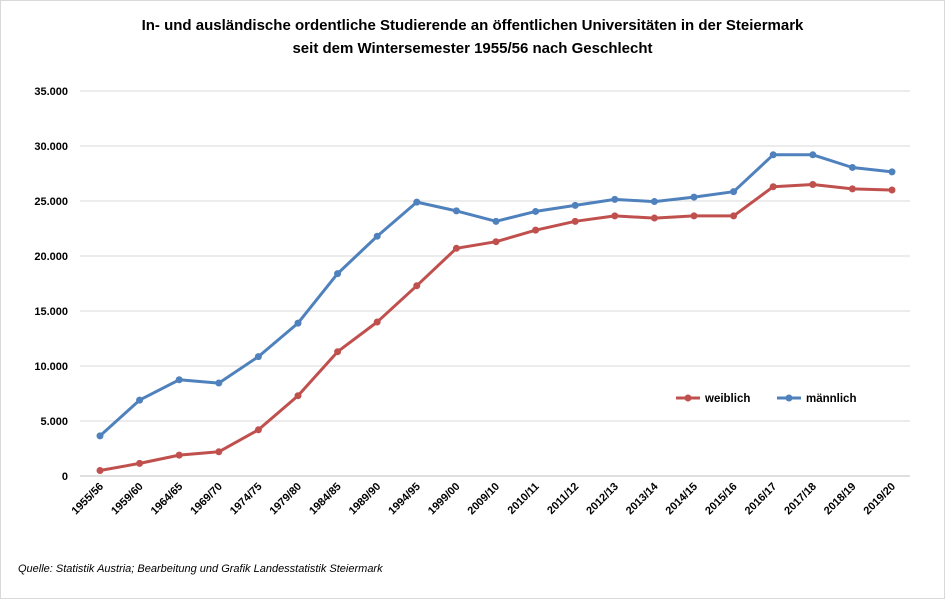 Image resolution: width=945 pixels, height=599 pixels. I want to click on y-tick-label: 10.000, so click(51, 367).